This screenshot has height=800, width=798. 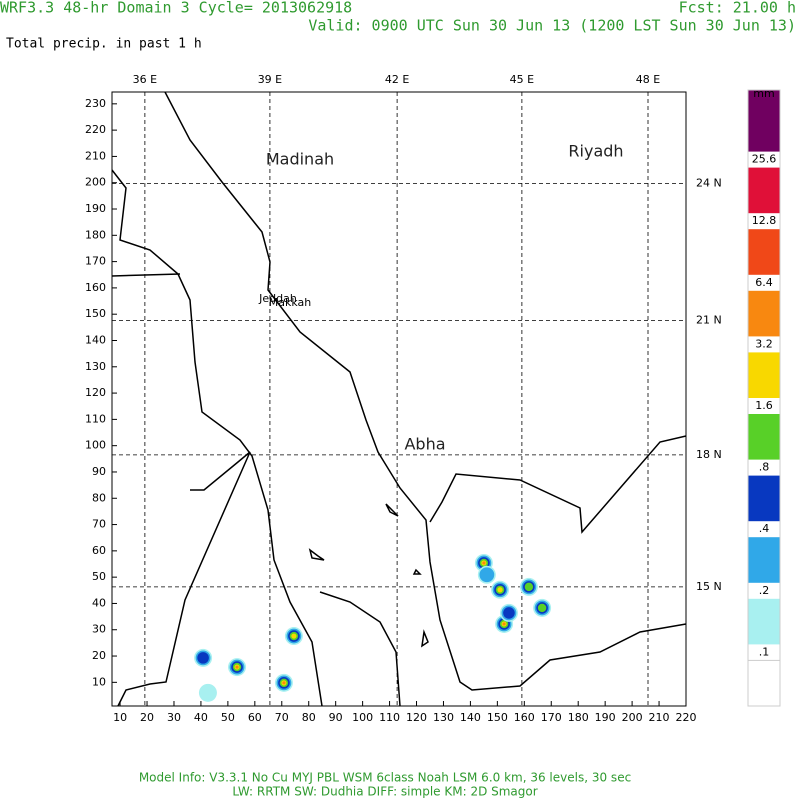 What do you see at coordinates (99, 471) in the screenshot?
I see `y-tick-label: 90` at bounding box center [99, 471].